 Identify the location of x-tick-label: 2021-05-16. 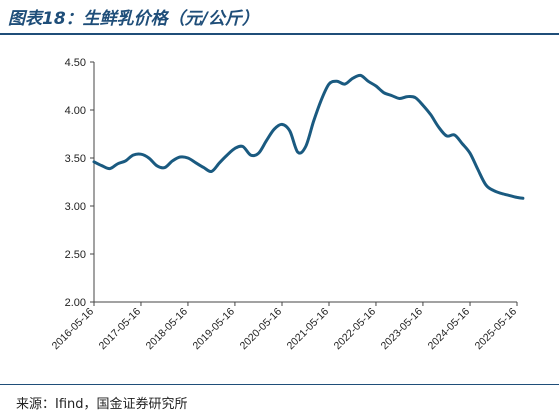
(308, 329).